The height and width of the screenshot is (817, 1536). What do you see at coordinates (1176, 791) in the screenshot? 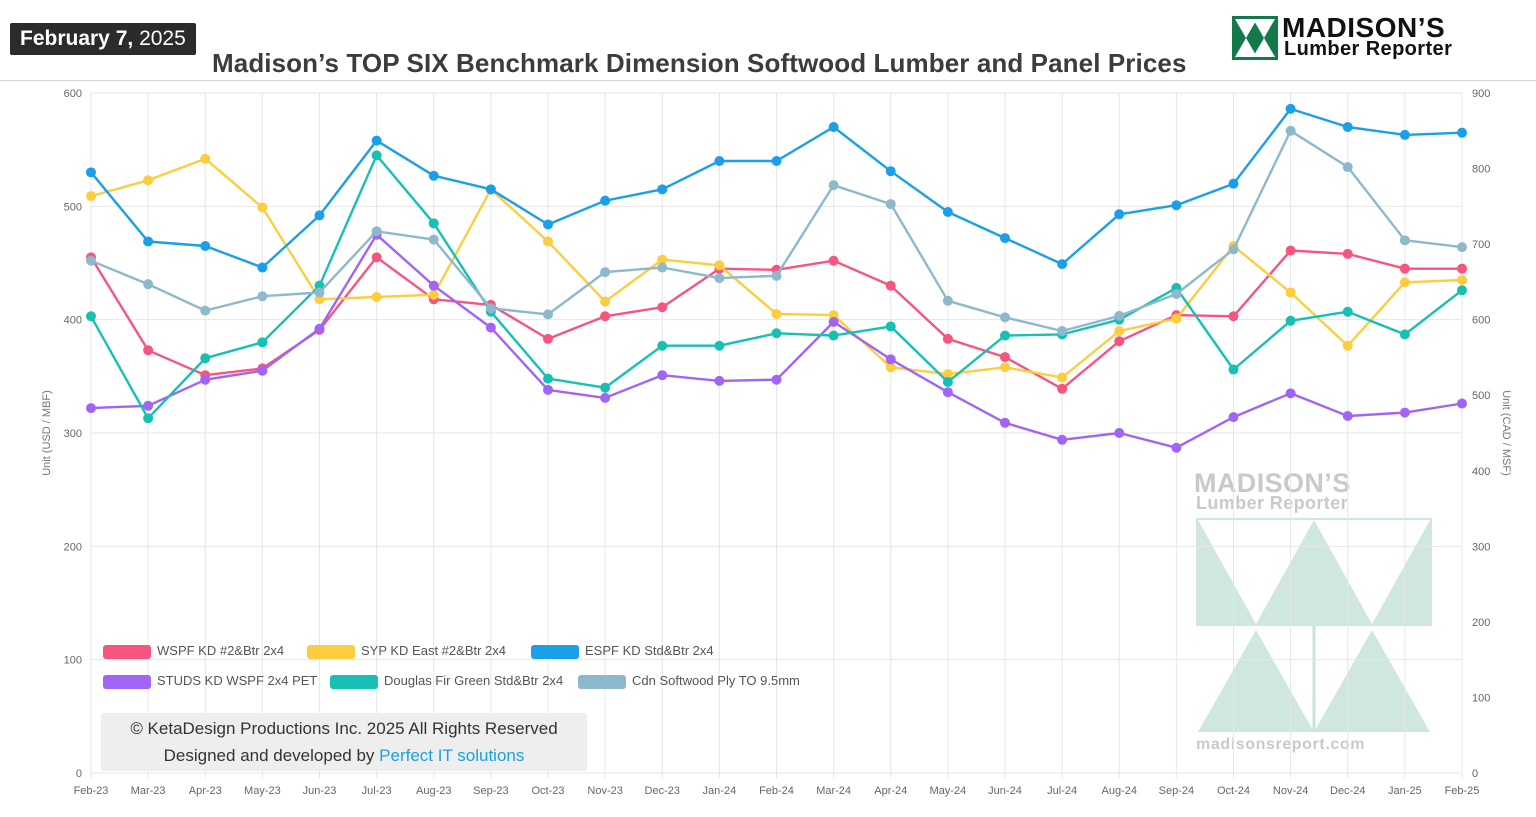
I see `x-tick-label: Sep-24` at bounding box center [1176, 791].